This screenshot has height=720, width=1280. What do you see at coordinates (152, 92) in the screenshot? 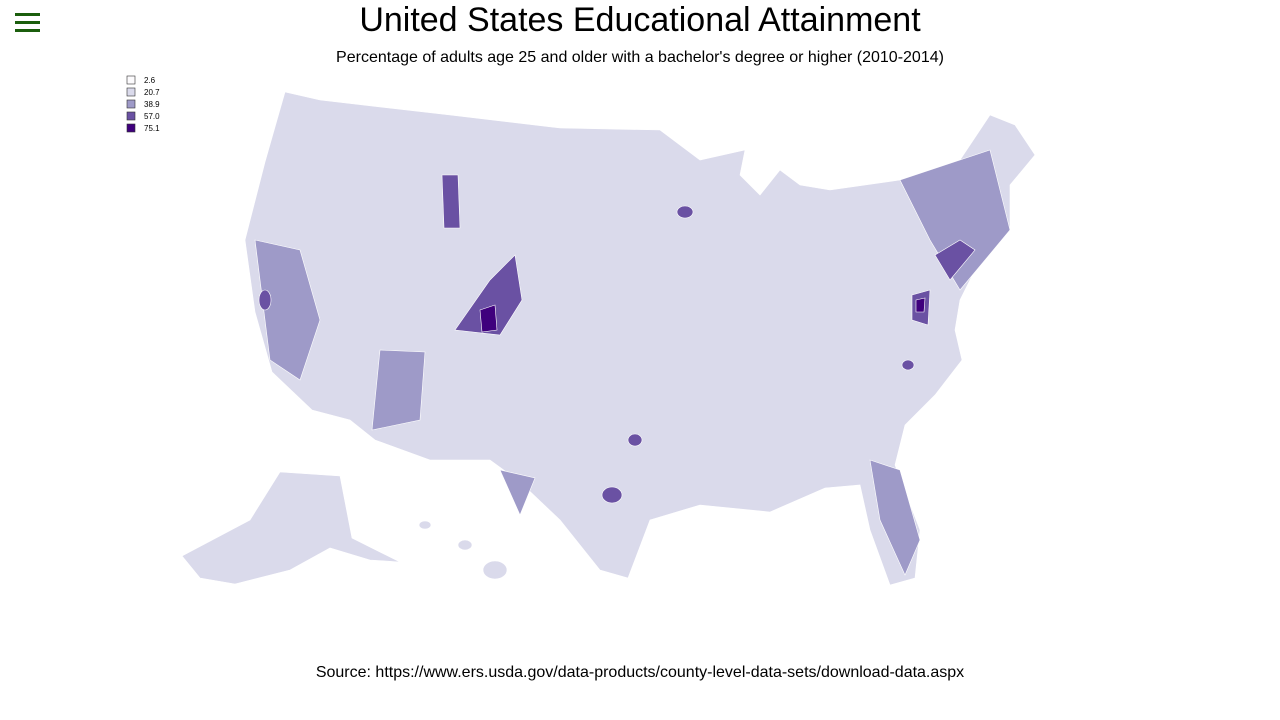
I see `legend-label: 20.7` at bounding box center [152, 92].